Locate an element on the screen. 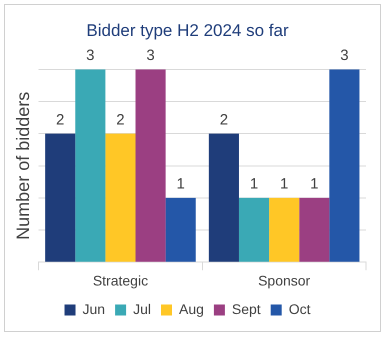 The image size is (387, 339). legend-label: Aug is located at coordinates (191, 308).